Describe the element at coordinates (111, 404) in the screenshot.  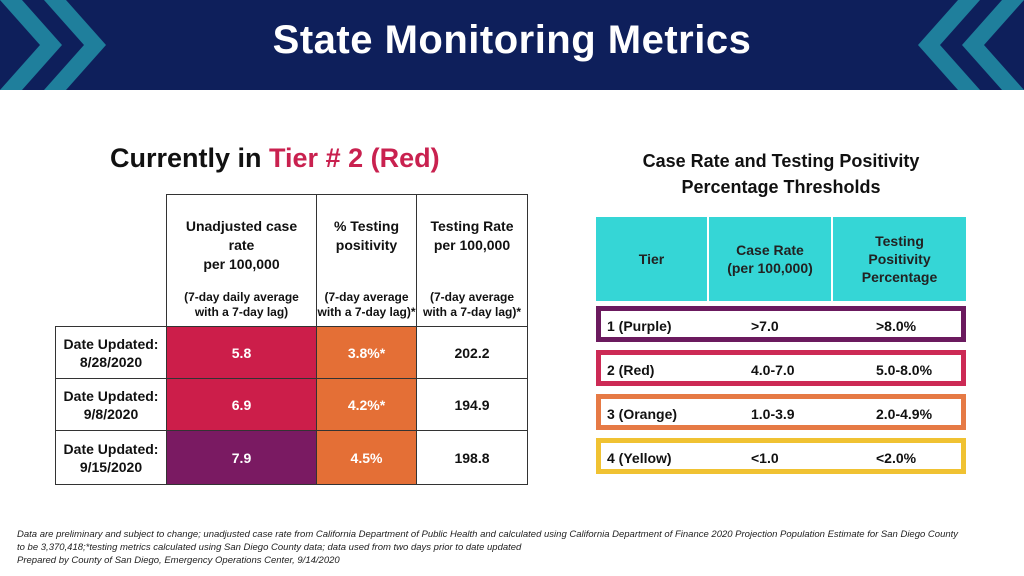
I see `row-label-9-8: Date Updated: 9/8/2020` at that location.